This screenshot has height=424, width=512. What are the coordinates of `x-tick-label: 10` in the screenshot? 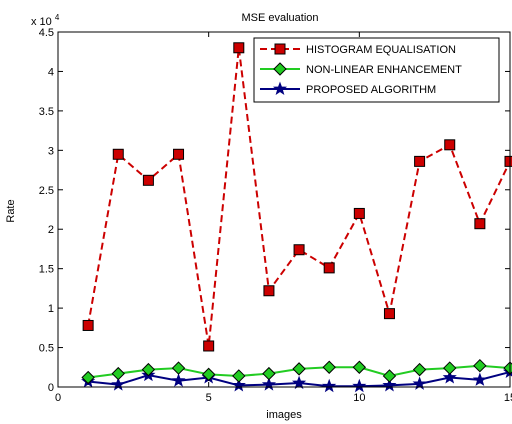 It's located at (359, 398).